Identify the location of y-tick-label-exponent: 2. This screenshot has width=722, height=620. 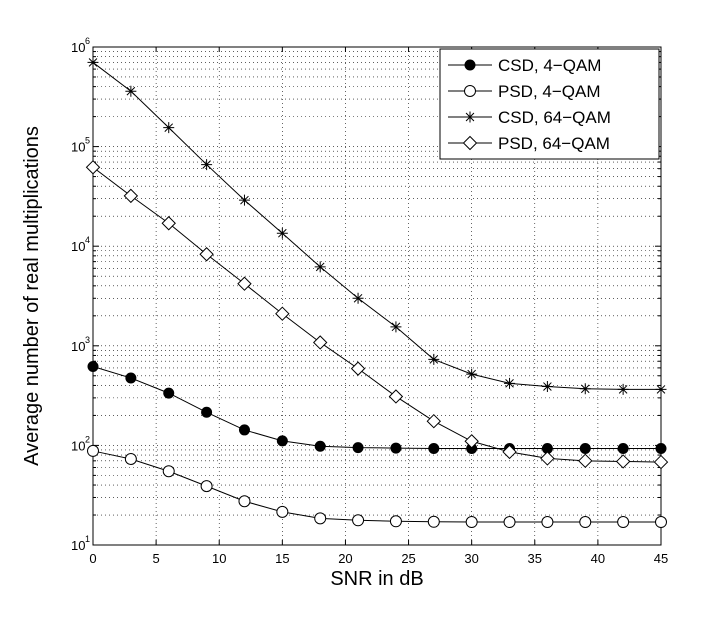
(87, 439).